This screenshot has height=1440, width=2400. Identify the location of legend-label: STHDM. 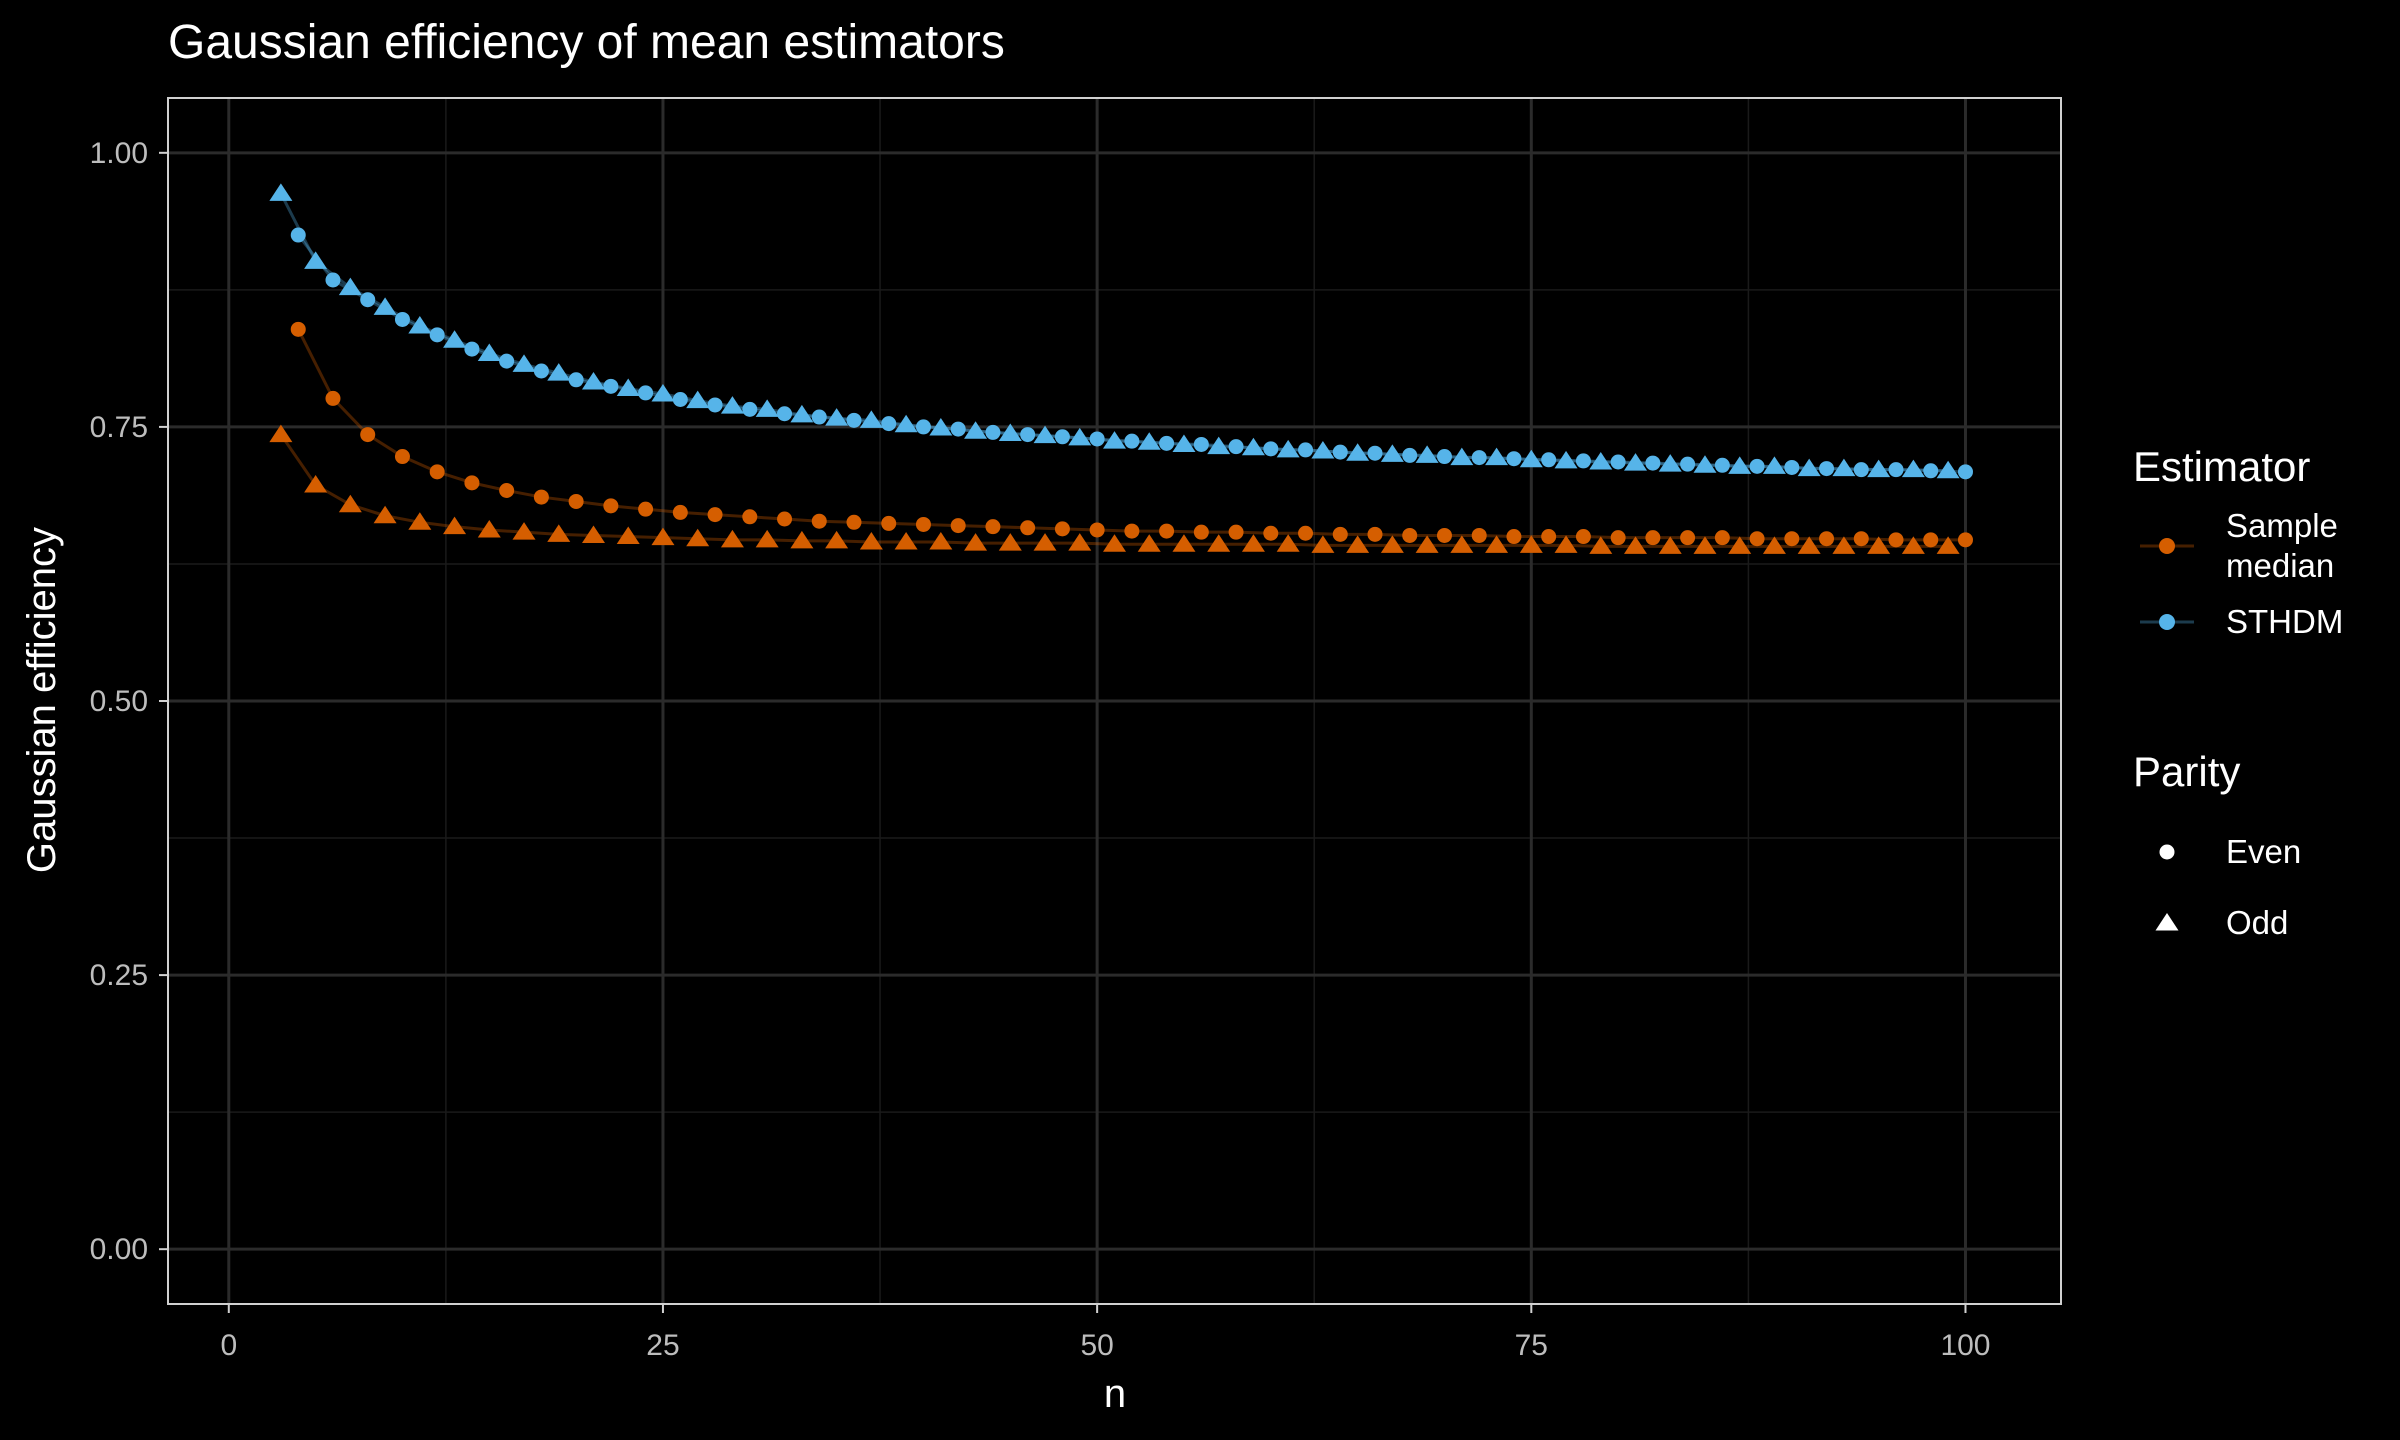
(2284, 621).